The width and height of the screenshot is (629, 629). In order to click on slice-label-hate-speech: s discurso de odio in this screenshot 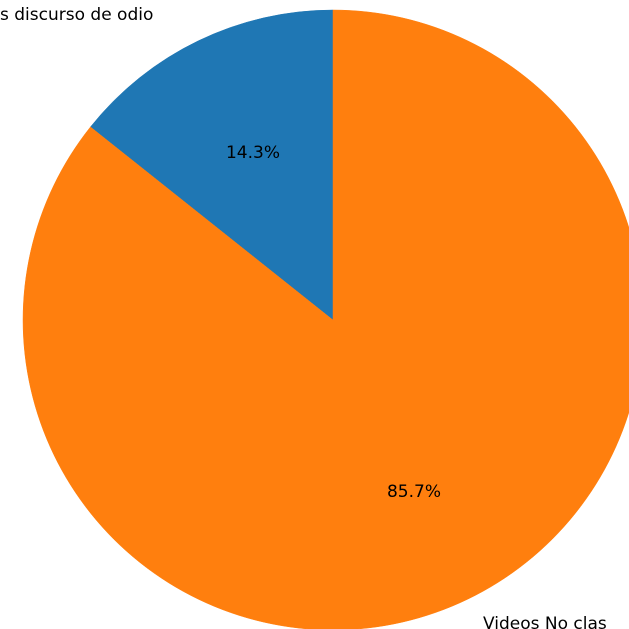, I will do `click(76, 15)`.